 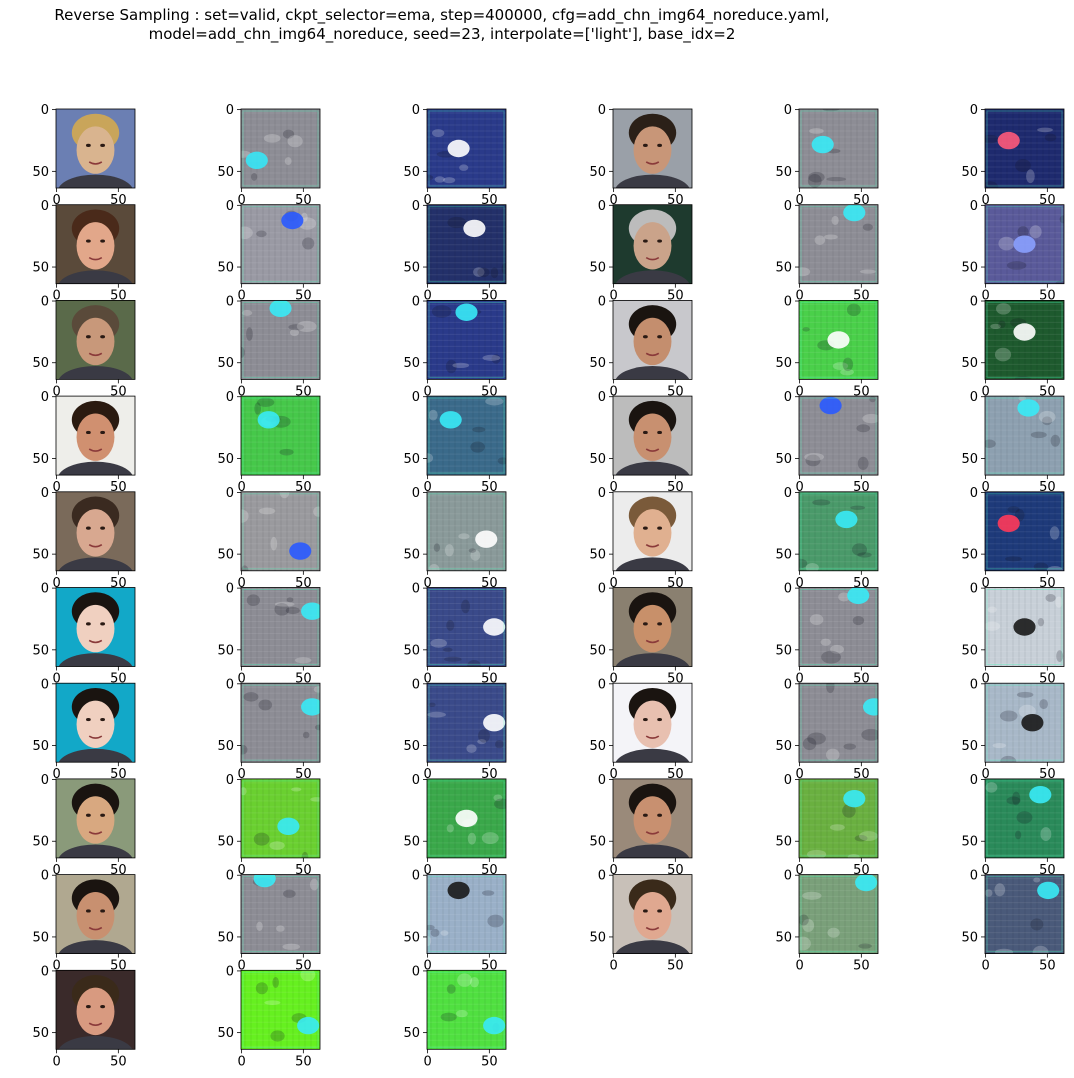 What do you see at coordinates (95, 341) in the screenshot?
I see `face-shape` at bounding box center [95, 341].